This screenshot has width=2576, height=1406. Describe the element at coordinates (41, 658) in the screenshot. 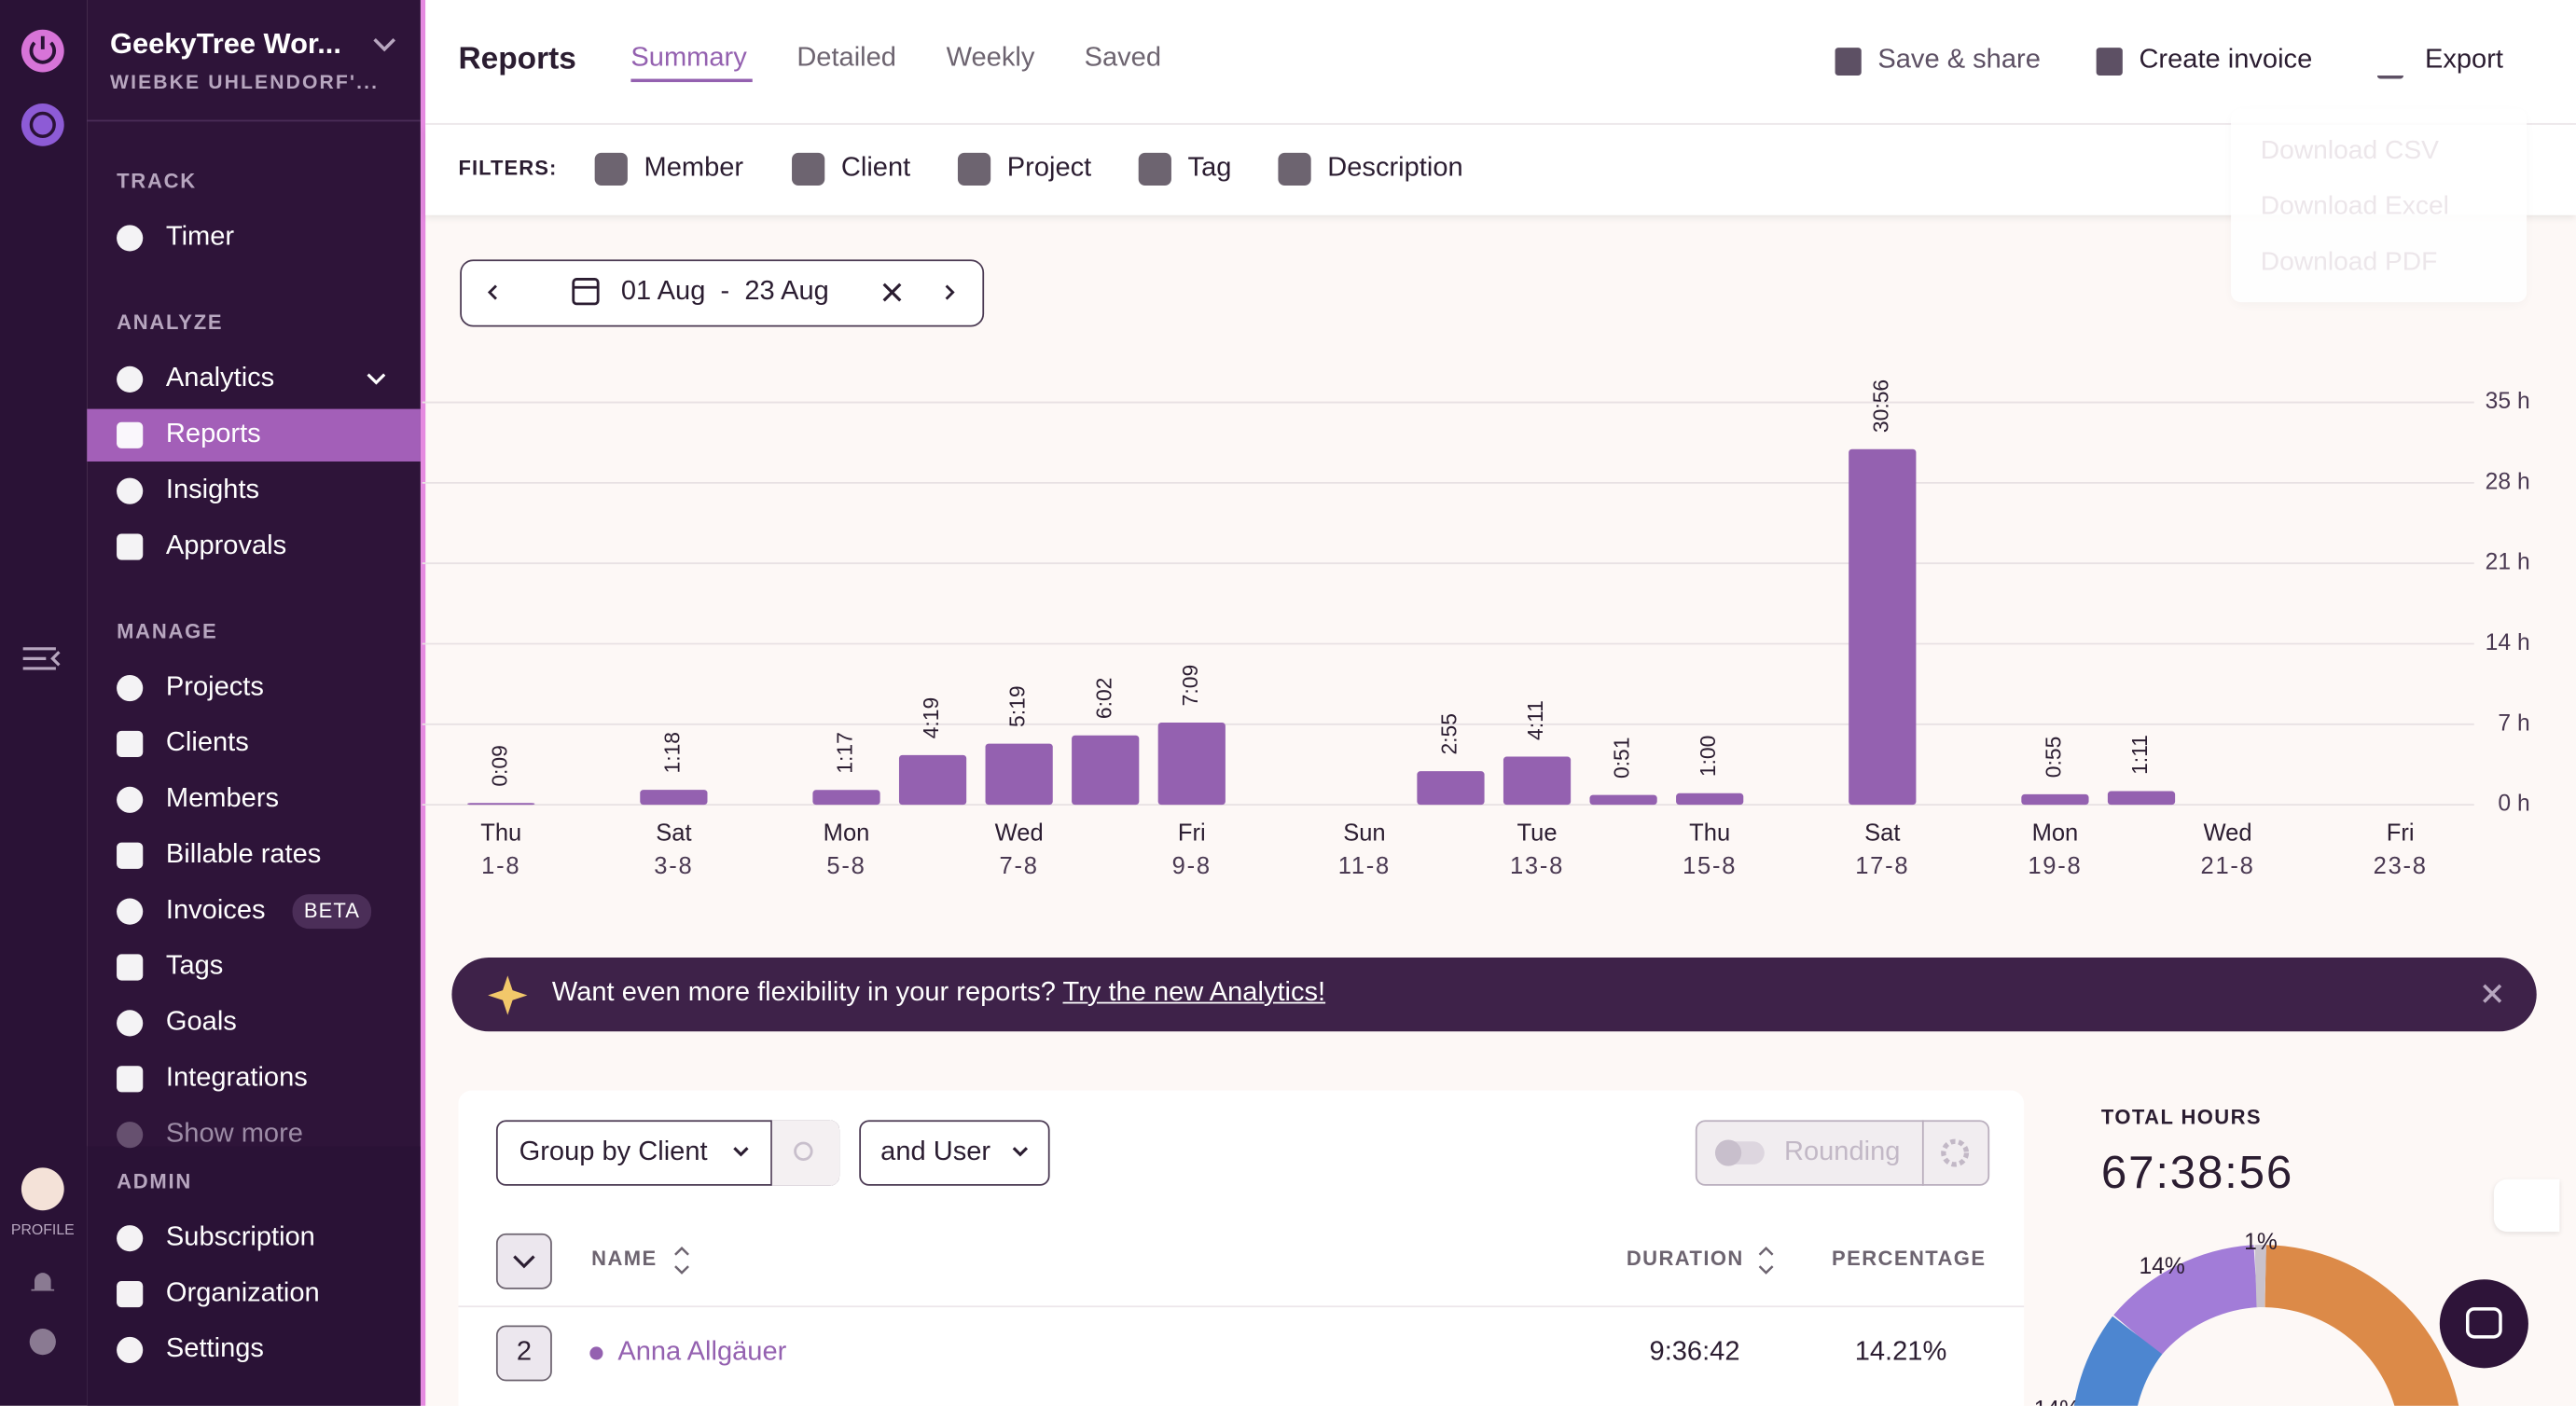

I see `collapse-toggle` at that location.